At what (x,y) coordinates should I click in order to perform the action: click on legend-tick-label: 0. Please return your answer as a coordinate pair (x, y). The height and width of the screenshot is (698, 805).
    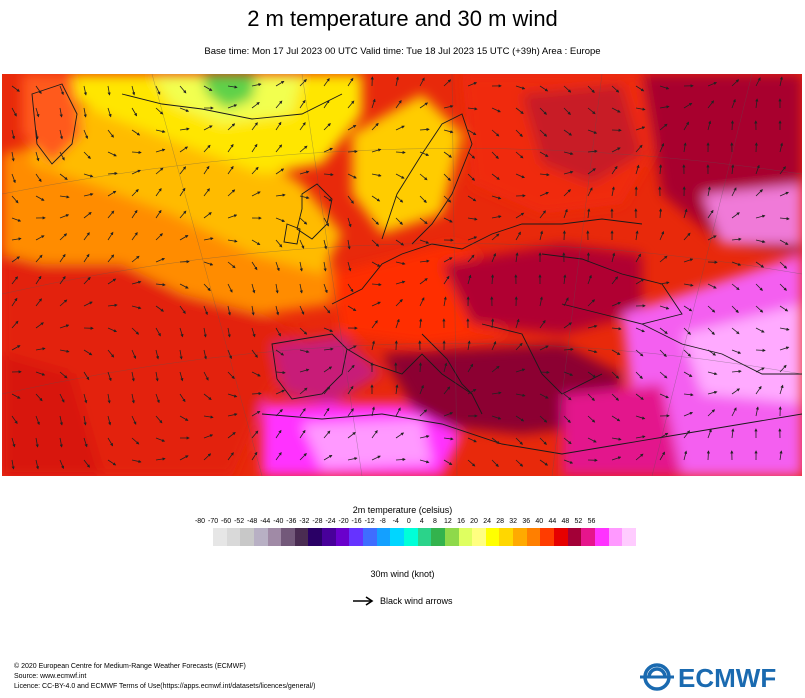
    Looking at the image, I should click on (408, 521).